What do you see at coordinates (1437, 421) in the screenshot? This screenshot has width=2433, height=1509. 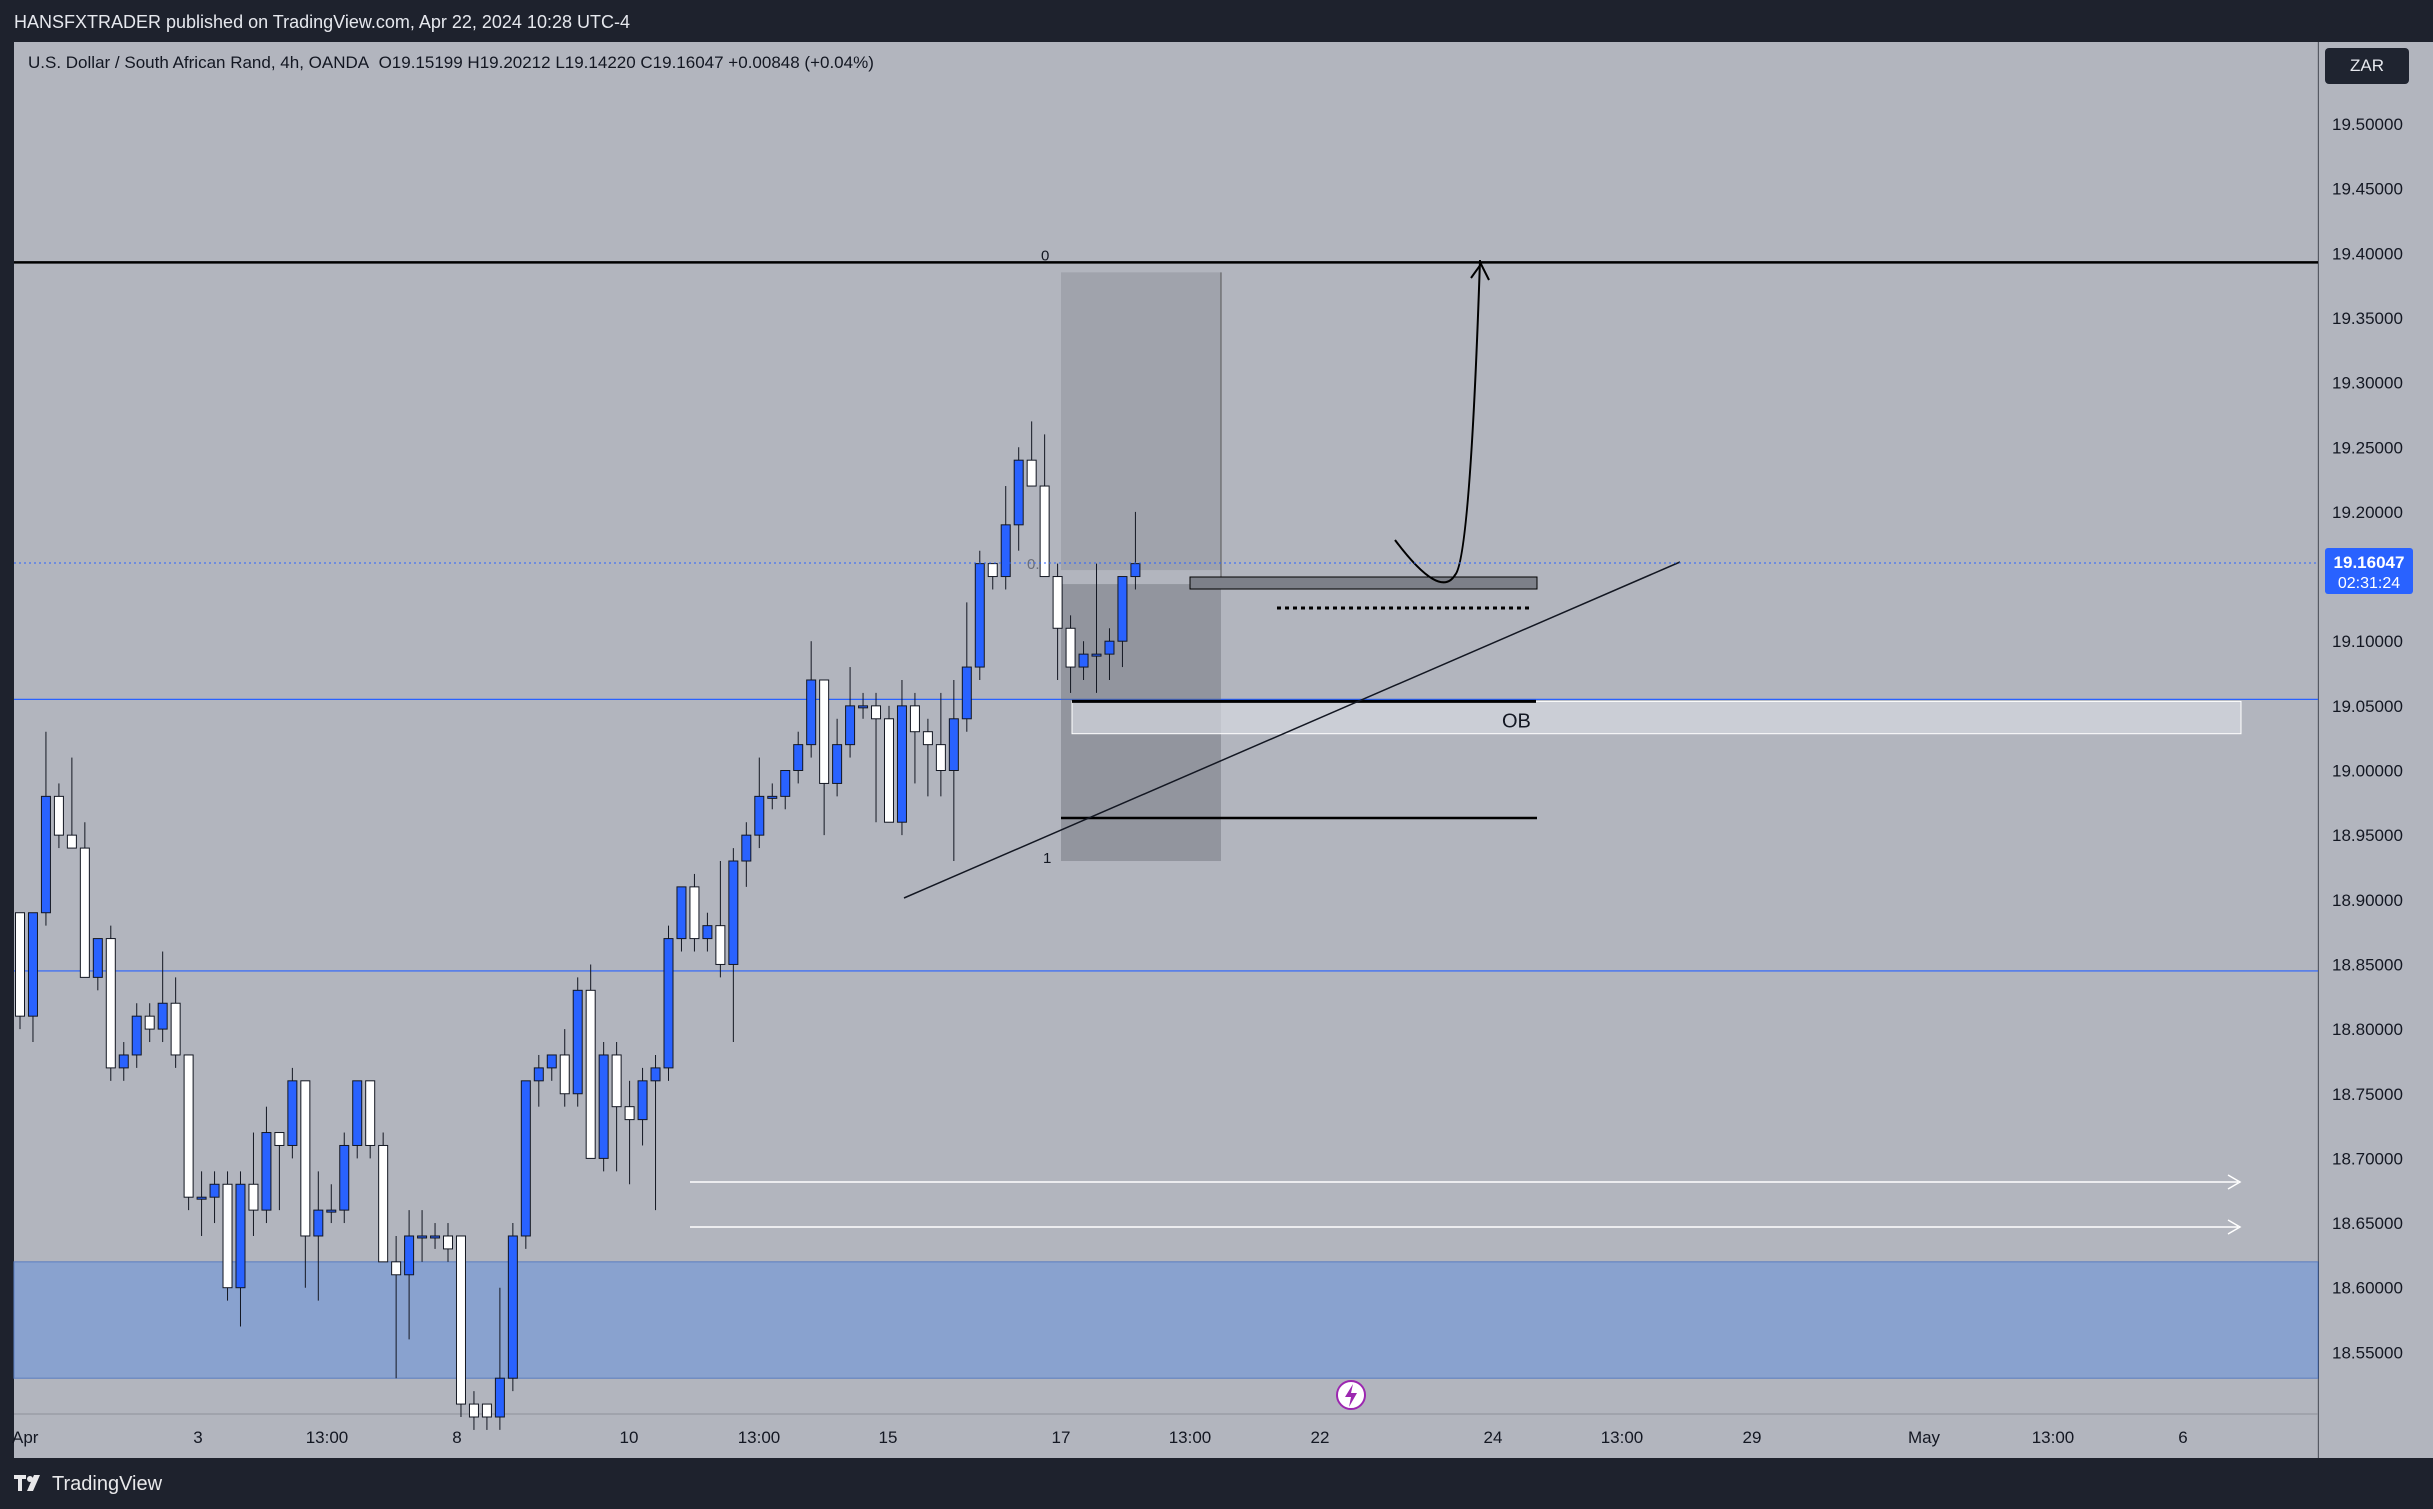 I see `projection-curve` at bounding box center [1437, 421].